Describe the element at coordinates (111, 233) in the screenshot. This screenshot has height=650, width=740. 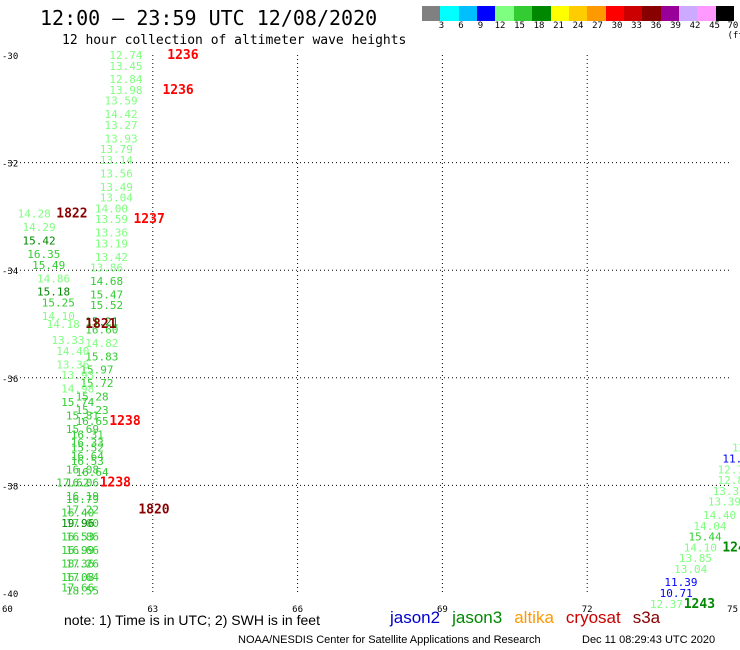
I see `wave-height-label: 13.36` at that location.